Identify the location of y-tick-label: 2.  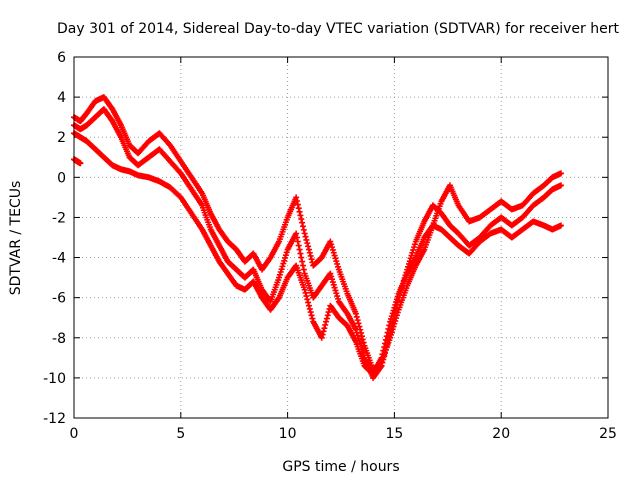
(61, 138).